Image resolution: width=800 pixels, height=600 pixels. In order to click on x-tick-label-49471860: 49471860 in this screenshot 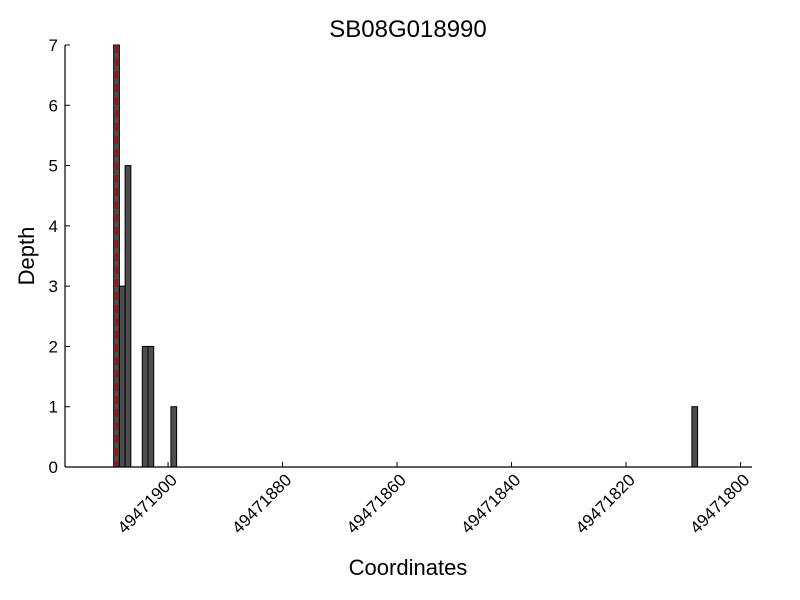, I will do `click(376, 503)`.